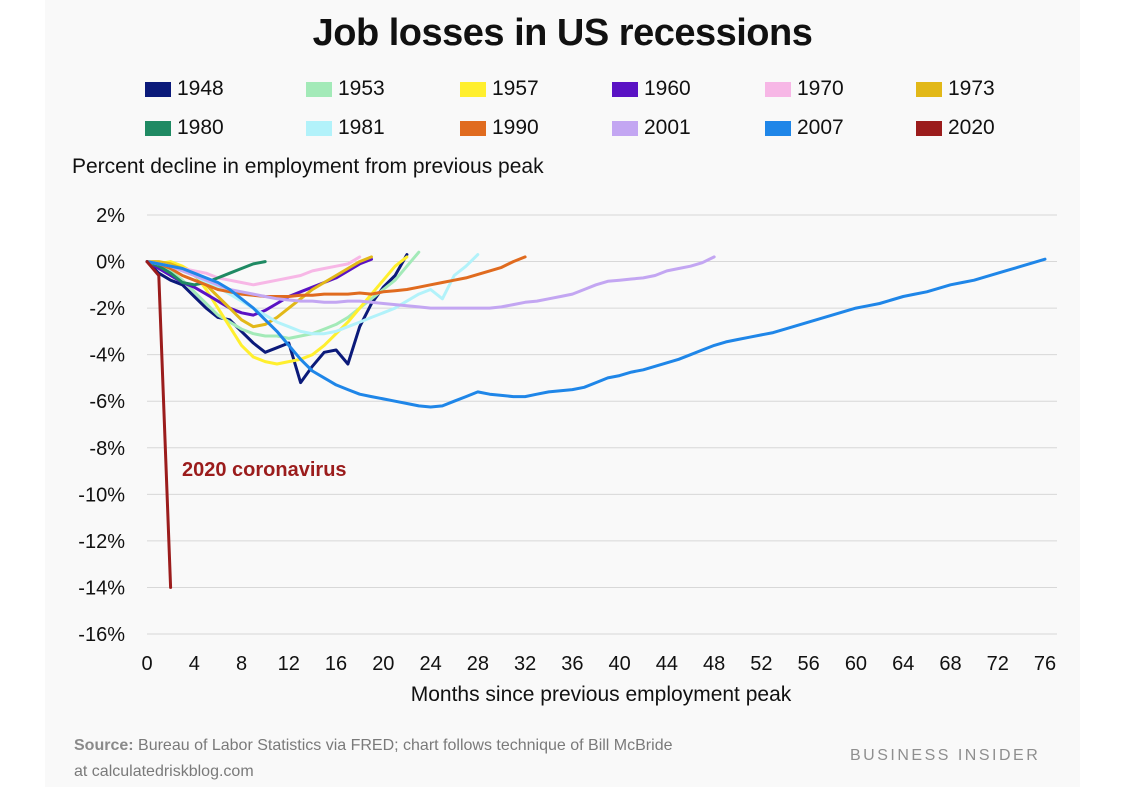 The height and width of the screenshot is (787, 1125). Describe the element at coordinates (761, 664) in the screenshot. I see `x-tick-label: 52` at that location.